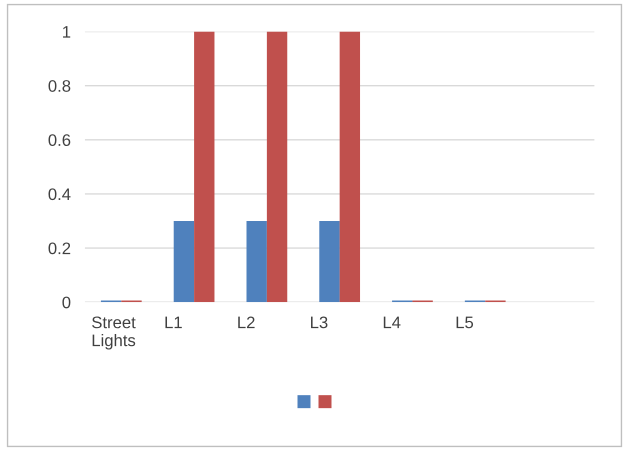 This screenshot has height=451, width=629. What do you see at coordinates (66, 302) in the screenshot?
I see `y-tick-label: 0` at bounding box center [66, 302].